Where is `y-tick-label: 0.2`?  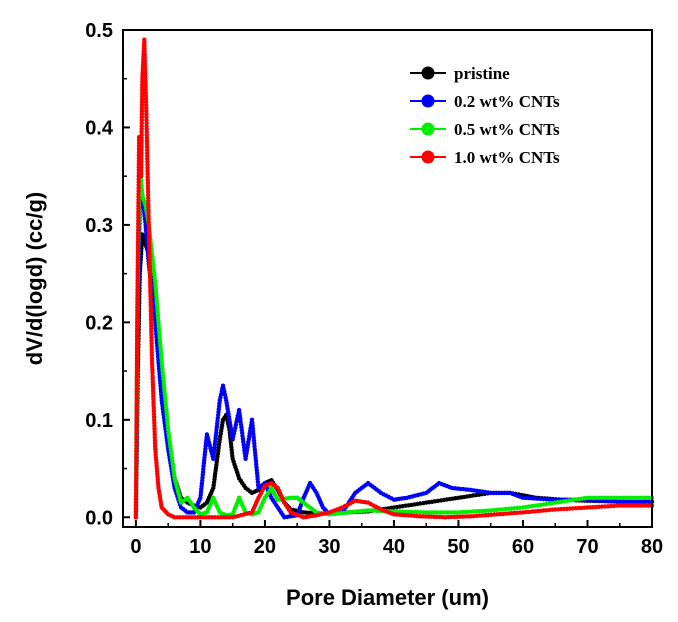 y-tick-label: 0.2 is located at coordinates (99, 323).